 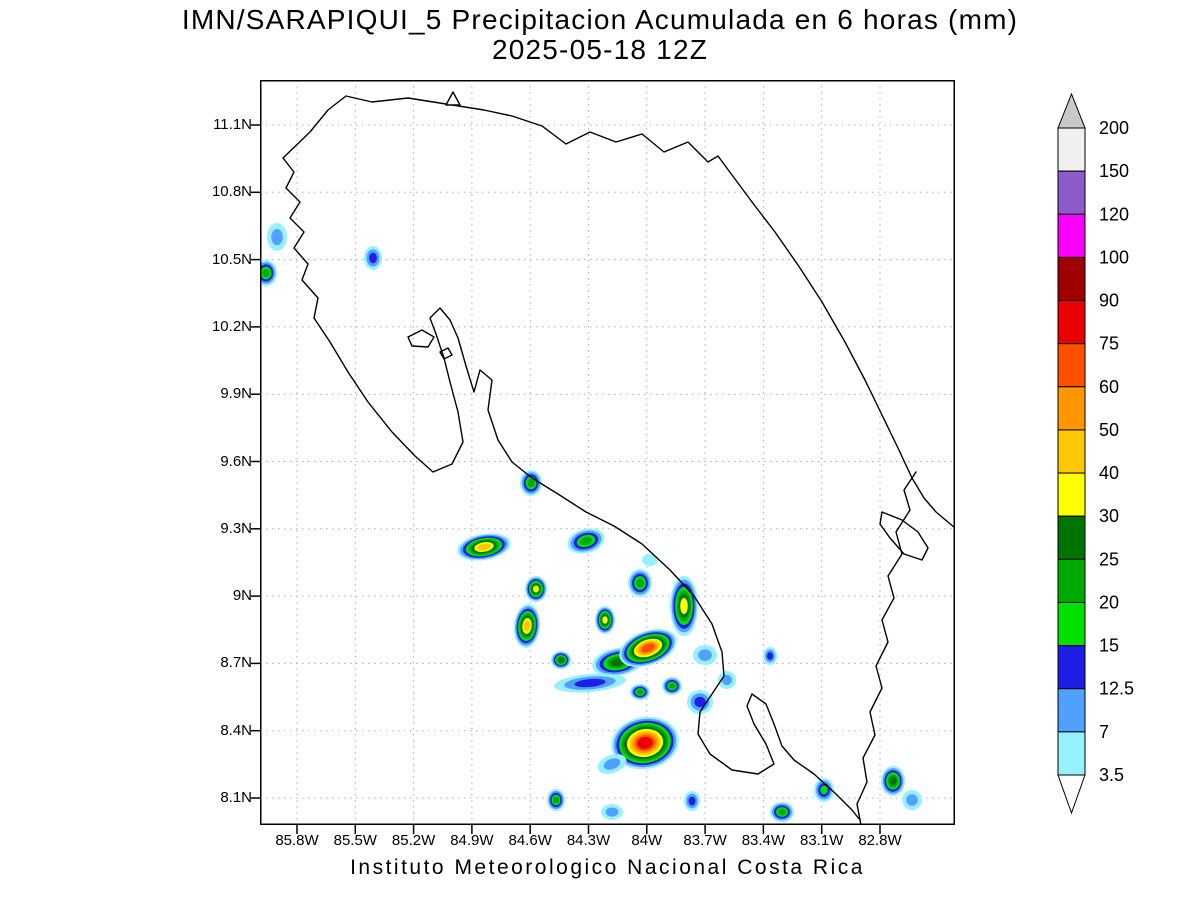 What do you see at coordinates (1109, 602) in the screenshot?
I see `colorbar-tick-label: 20` at bounding box center [1109, 602].